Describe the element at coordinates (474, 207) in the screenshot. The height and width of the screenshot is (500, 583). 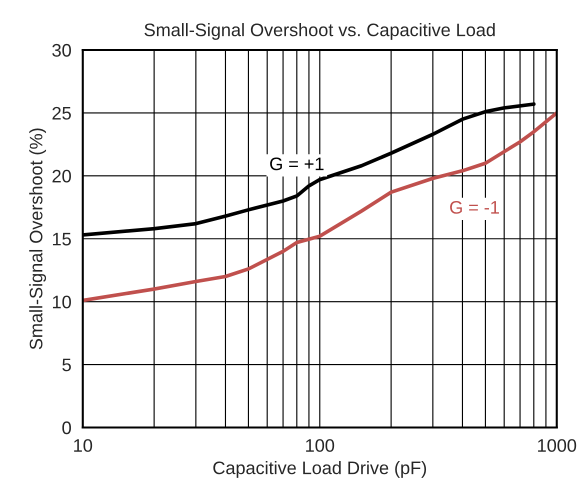
I see `series-label: G = -1` at that location.